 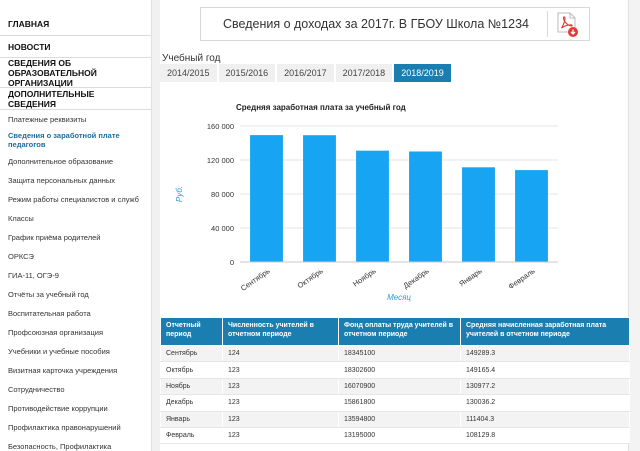 I want to click on sidebar-item-cooperation: Сотрудничество, so click(x=75, y=389).